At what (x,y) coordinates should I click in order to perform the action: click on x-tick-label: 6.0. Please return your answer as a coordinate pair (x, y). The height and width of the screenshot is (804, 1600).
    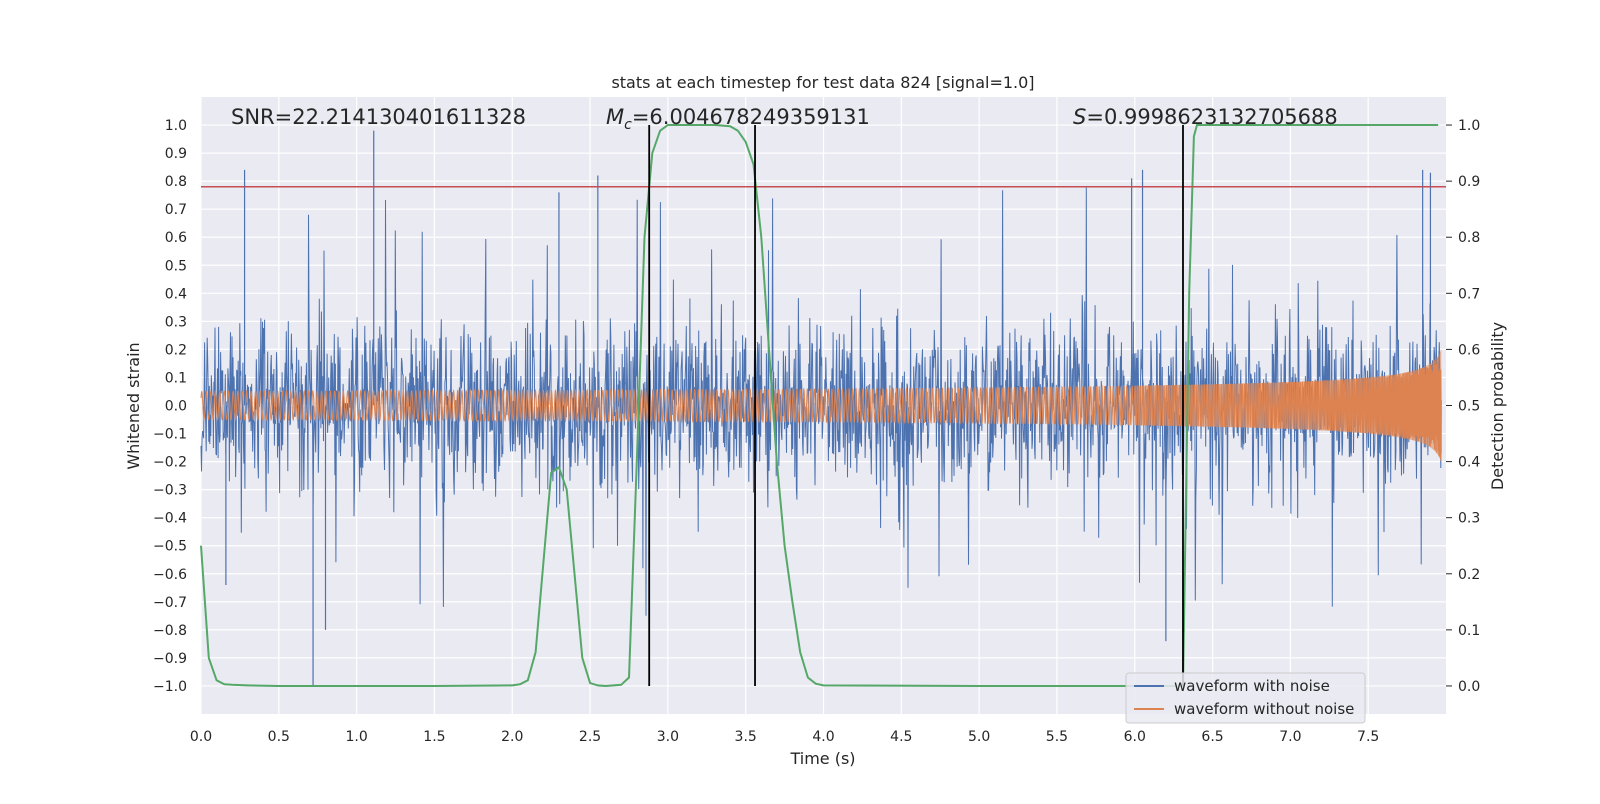
    Looking at the image, I should click on (1135, 737).